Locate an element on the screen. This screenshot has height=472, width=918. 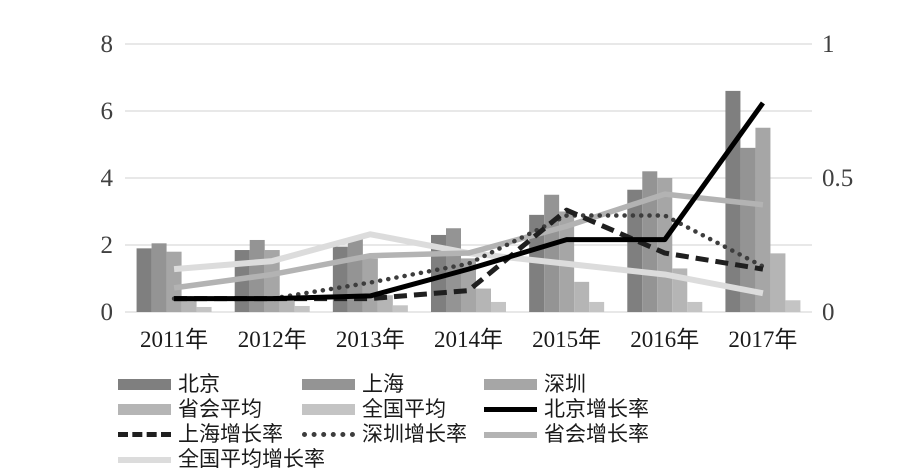
legend-label: 北京 is located at coordinates (199, 384).